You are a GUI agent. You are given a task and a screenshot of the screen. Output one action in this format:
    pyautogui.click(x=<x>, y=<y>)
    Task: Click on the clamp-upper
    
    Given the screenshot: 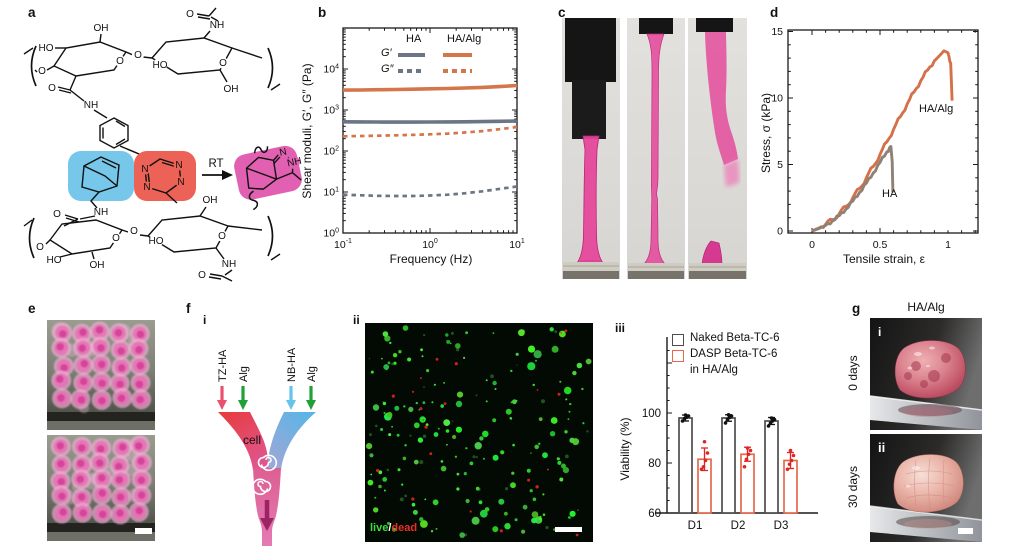 What is the action you would take?
    pyautogui.click(x=590, y=50)
    